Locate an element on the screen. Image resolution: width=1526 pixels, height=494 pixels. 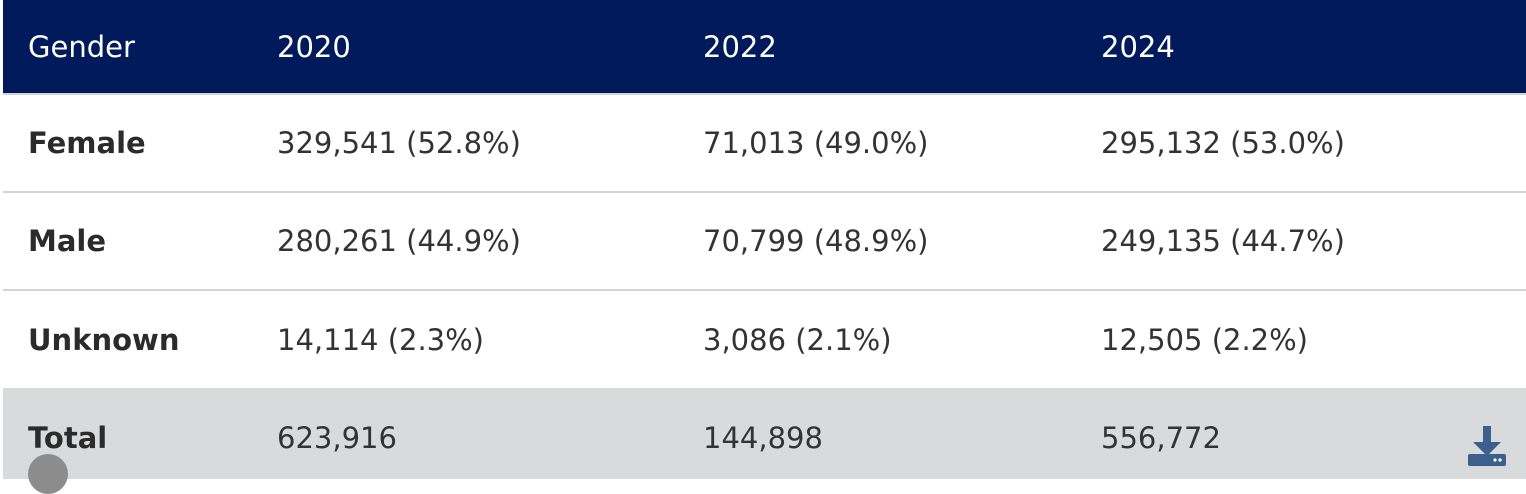
scroll-handle is located at coordinates (48, 474).